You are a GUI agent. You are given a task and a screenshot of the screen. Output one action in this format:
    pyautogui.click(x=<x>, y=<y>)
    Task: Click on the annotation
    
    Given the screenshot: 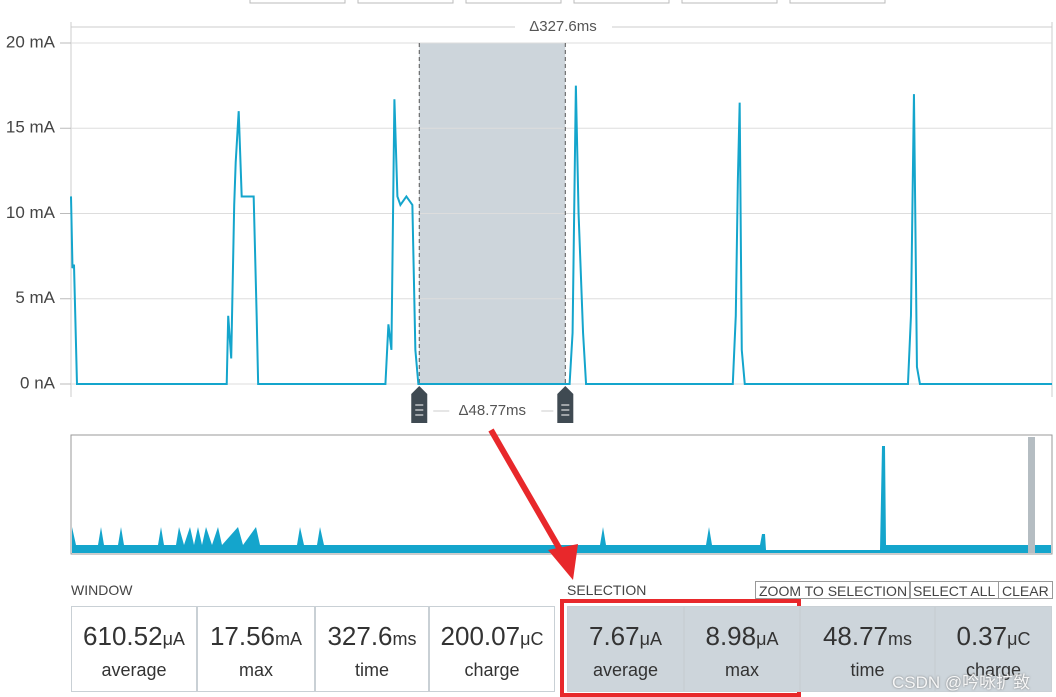 What is the action you would take?
    pyautogui.click(x=644, y=562)
    